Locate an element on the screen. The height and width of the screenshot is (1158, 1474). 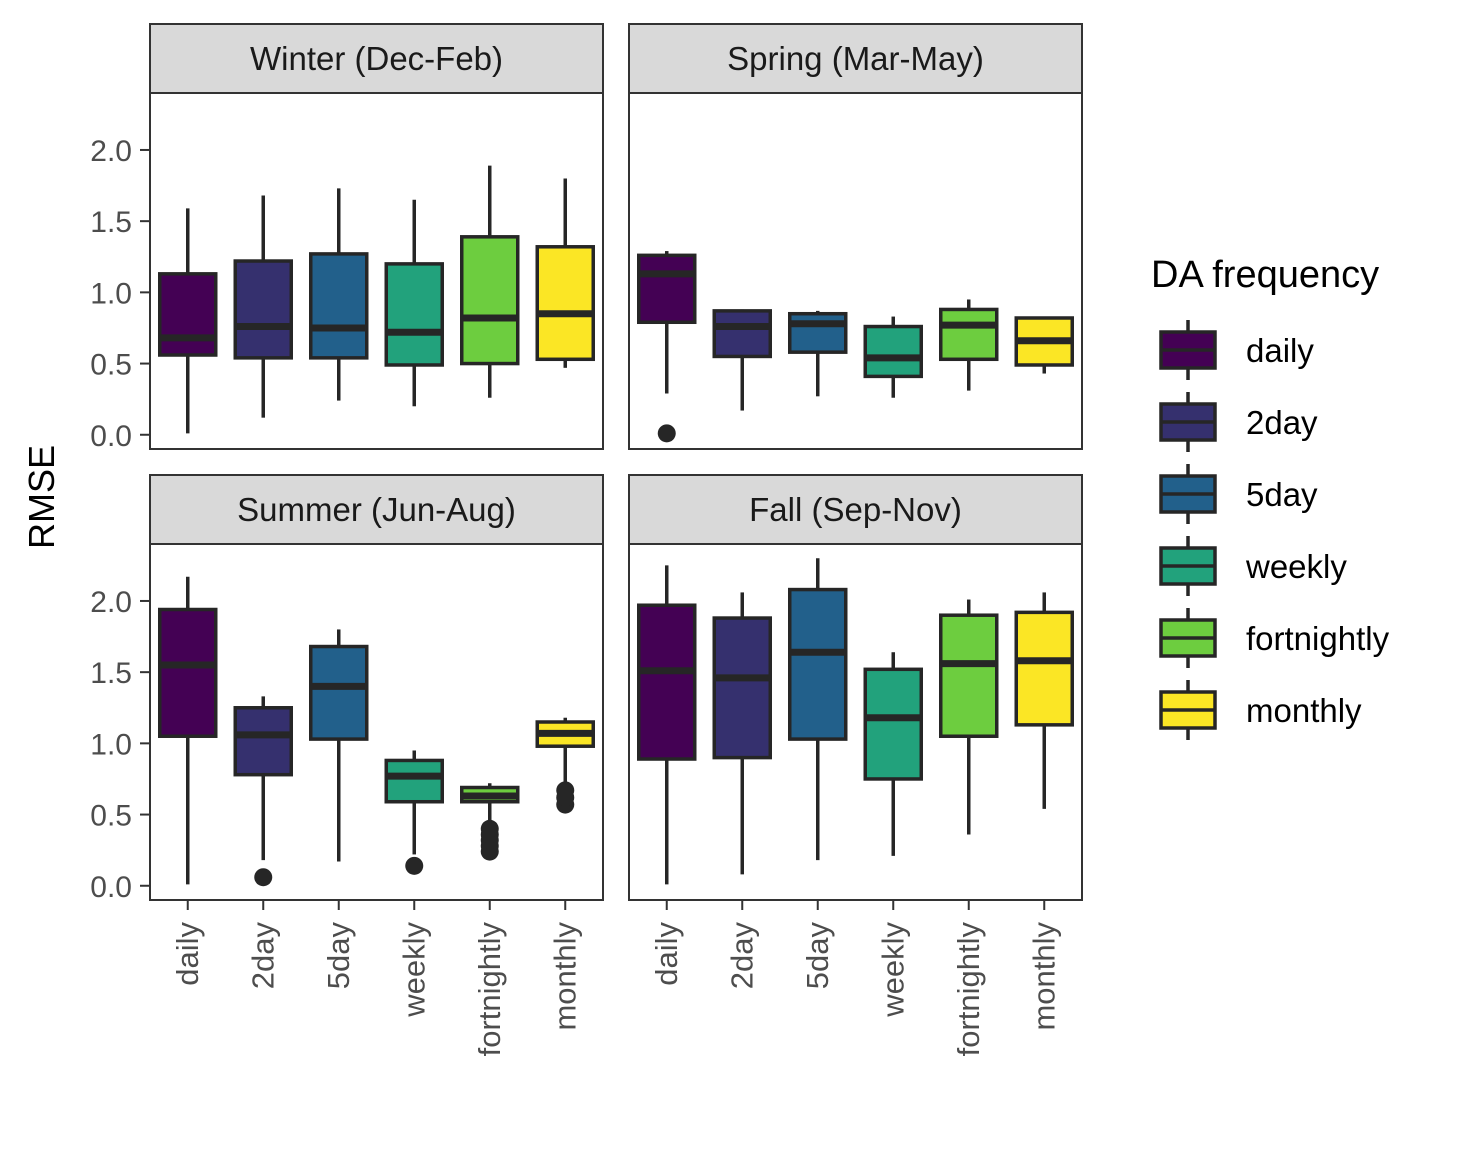
legend-label: monthly is located at coordinates (1304, 710).